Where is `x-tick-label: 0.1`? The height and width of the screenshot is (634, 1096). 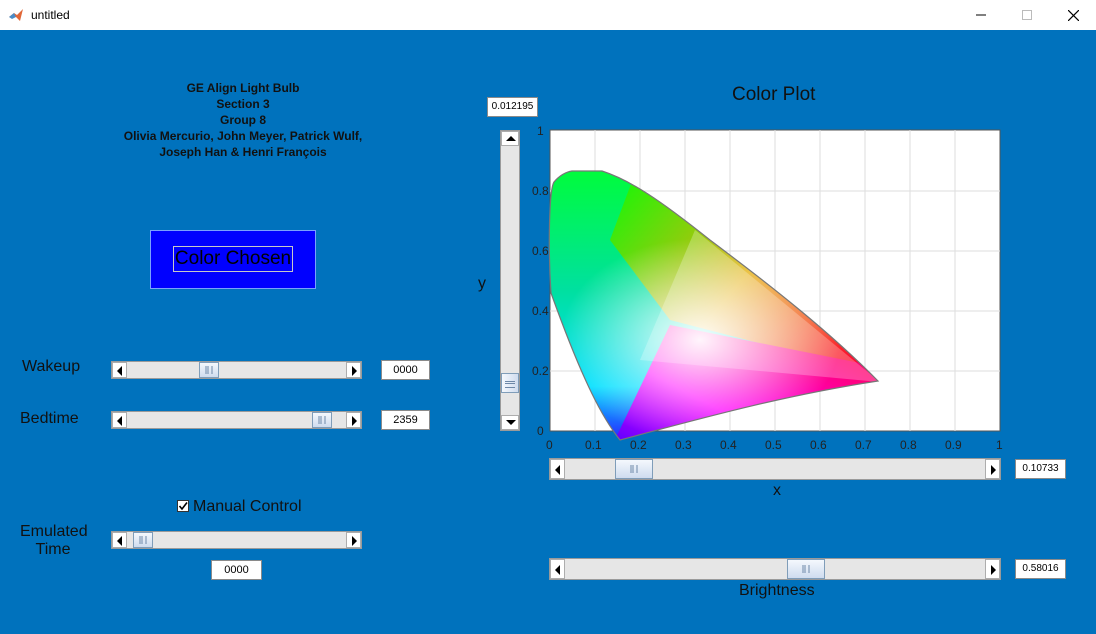 x-tick-label: 0.1 is located at coordinates (593, 445).